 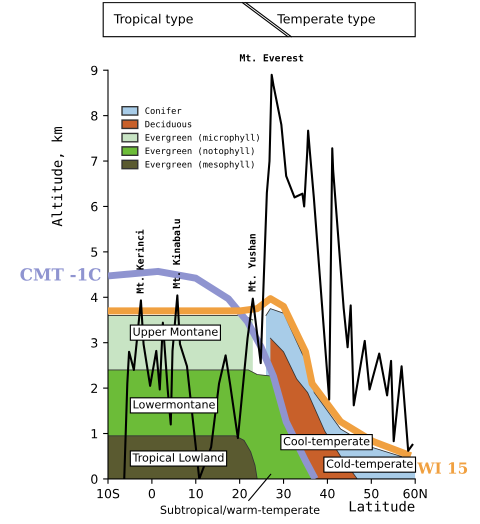 I want to click on legend-label: Evergreen (microphyll), so click(x=202, y=138).